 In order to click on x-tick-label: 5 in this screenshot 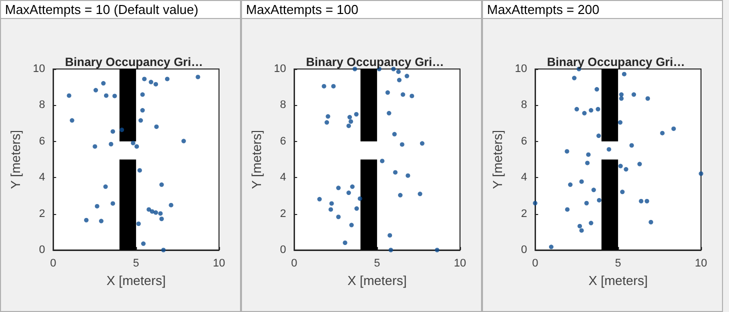, I will do `click(377, 264)`.